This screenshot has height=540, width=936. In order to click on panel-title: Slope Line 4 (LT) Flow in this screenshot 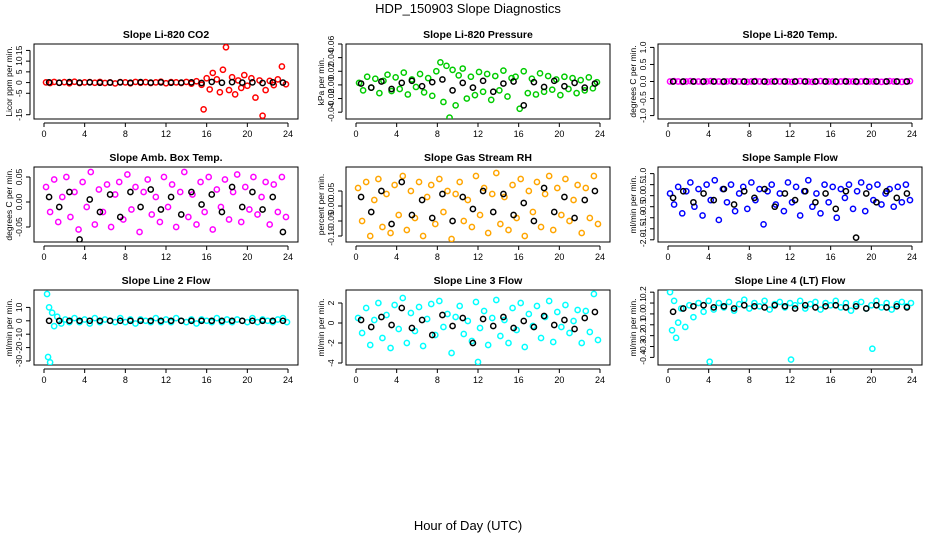, I will do `click(790, 281)`.